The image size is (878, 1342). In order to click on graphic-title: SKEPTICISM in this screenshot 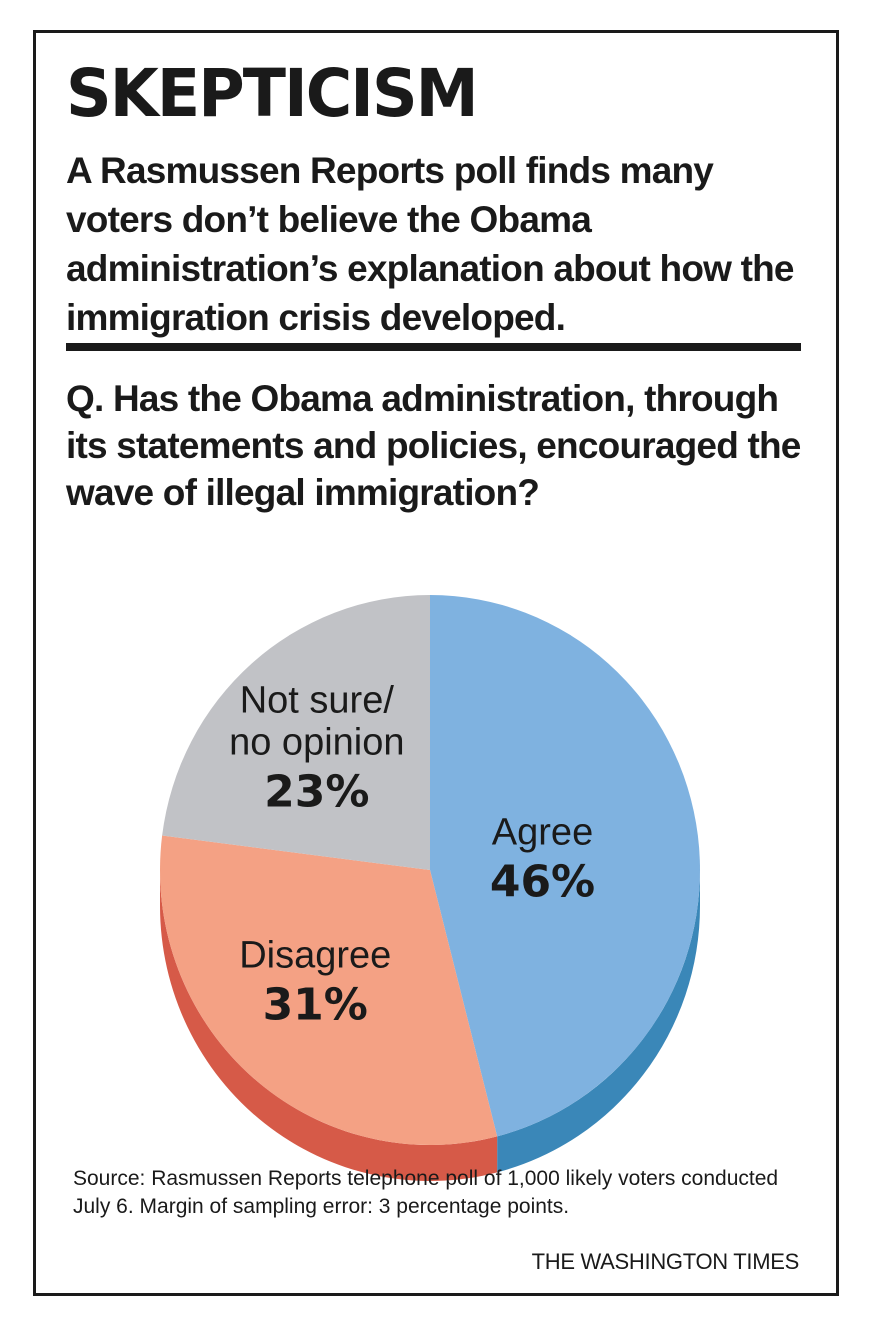, I will do `click(272, 93)`.